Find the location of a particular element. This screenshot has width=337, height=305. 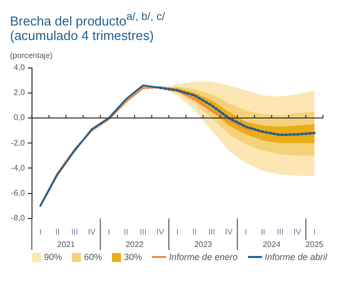

text: 2024 is located at coordinates (272, 245).